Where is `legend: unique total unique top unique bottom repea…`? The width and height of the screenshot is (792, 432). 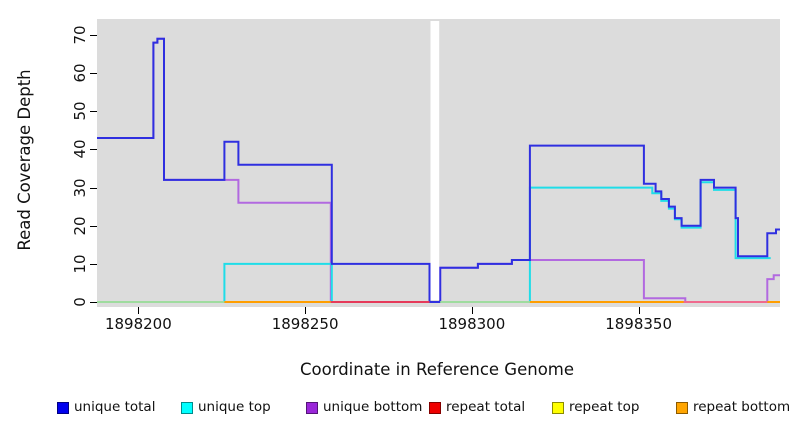 legend: unique total unique top unique bottom repea… is located at coordinates (396, 411).